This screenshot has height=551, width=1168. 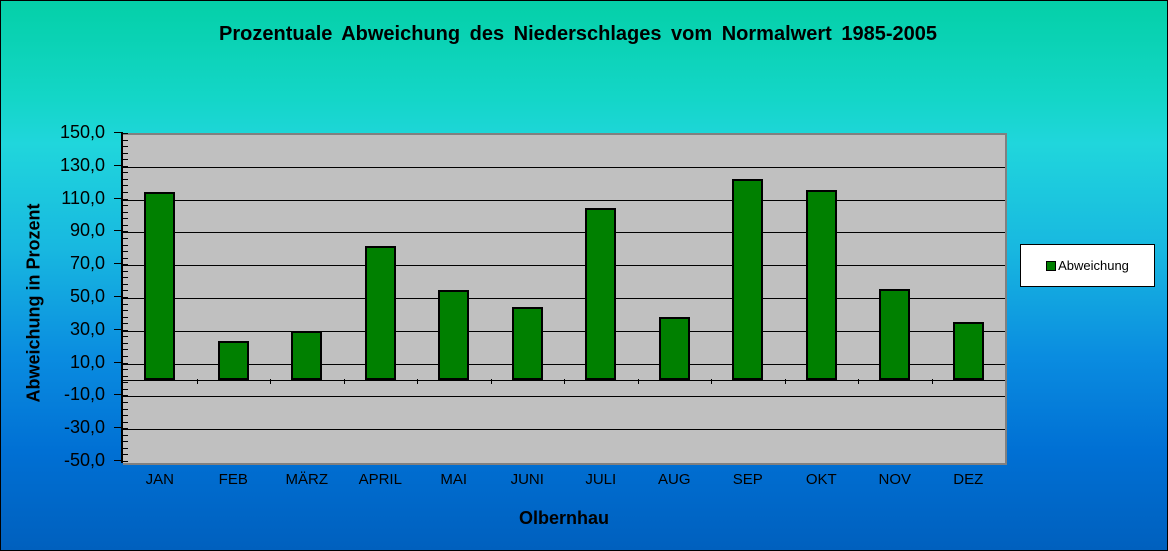 I want to click on x-tick-label: JULI, so click(x=601, y=479).